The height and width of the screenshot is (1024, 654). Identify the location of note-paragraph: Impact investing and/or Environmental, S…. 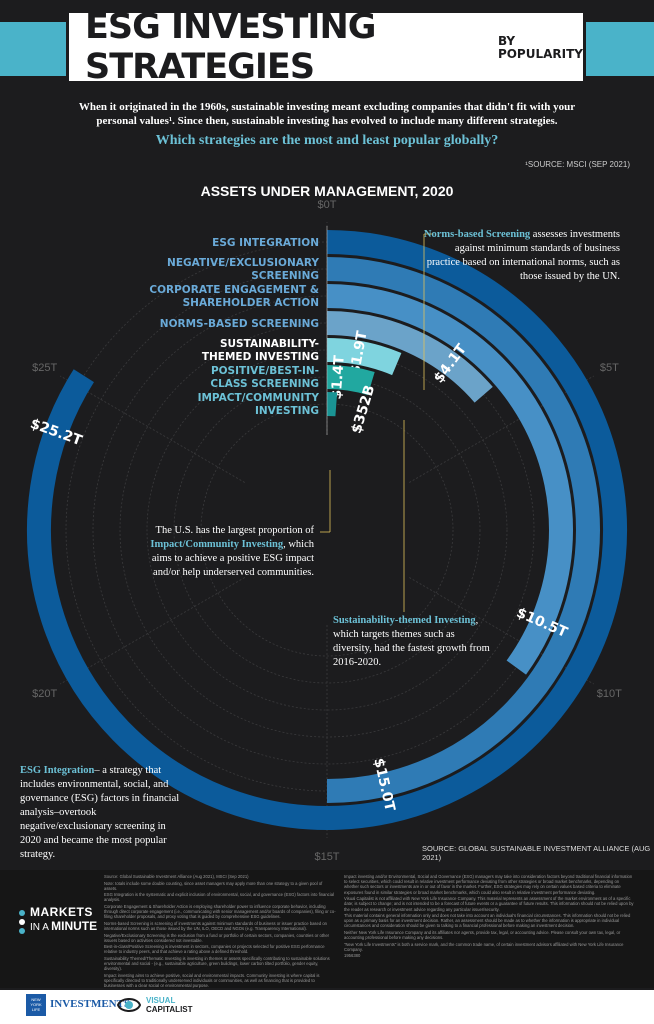
(488, 884).